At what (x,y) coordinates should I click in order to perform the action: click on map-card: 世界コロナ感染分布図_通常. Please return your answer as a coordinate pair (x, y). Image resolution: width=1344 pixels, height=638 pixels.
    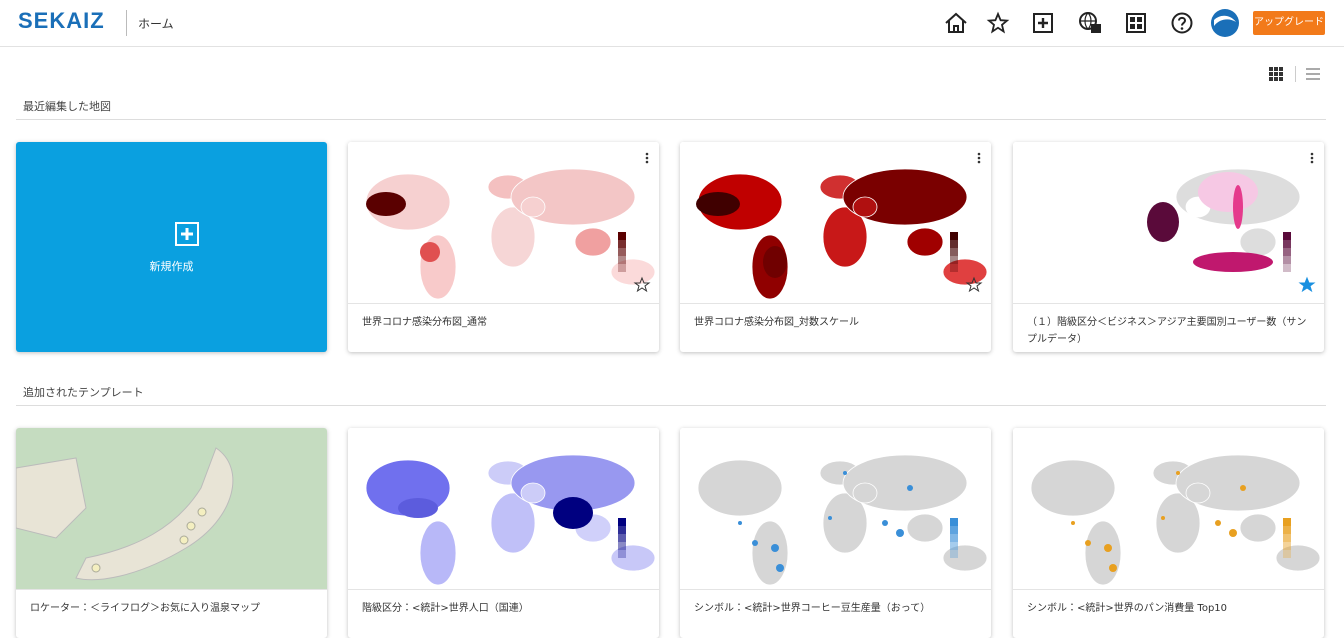
    Looking at the image, I should click on (503, 247).